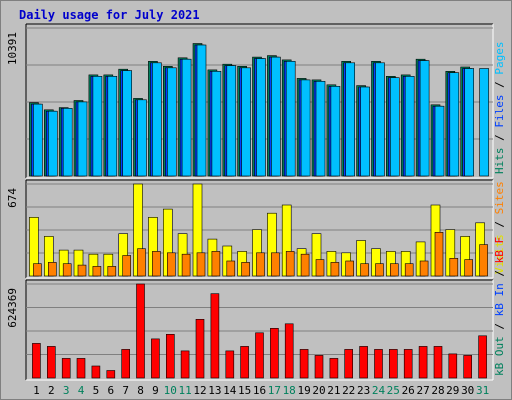 The image size is (512, 400). Describe the element at coordinates (214, 390) in the screenshot. I see `x-tick-label: 13` at that location.